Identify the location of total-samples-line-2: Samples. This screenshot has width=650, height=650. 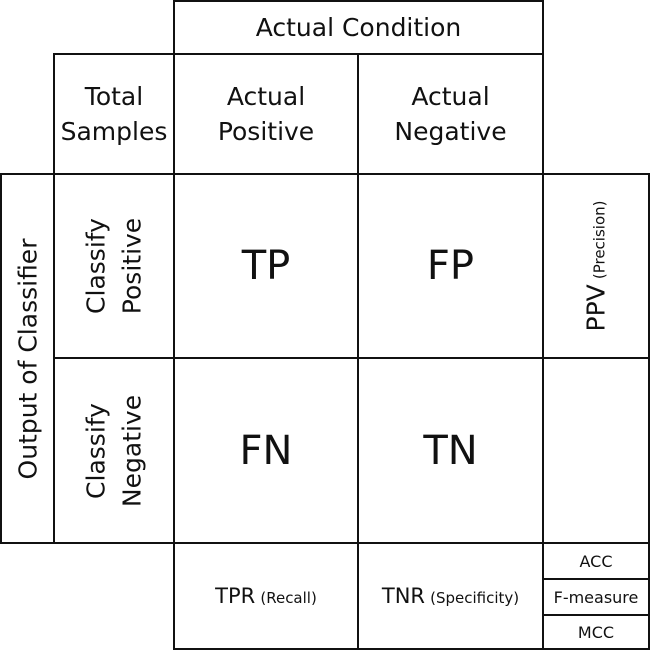
(114, 131).